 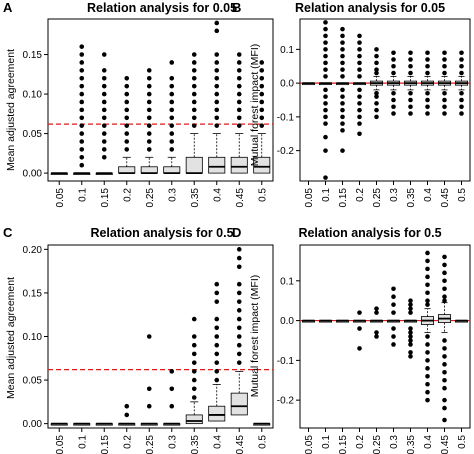 I want to click on y-tick-label: 0.1, so click(x=287, y=50).